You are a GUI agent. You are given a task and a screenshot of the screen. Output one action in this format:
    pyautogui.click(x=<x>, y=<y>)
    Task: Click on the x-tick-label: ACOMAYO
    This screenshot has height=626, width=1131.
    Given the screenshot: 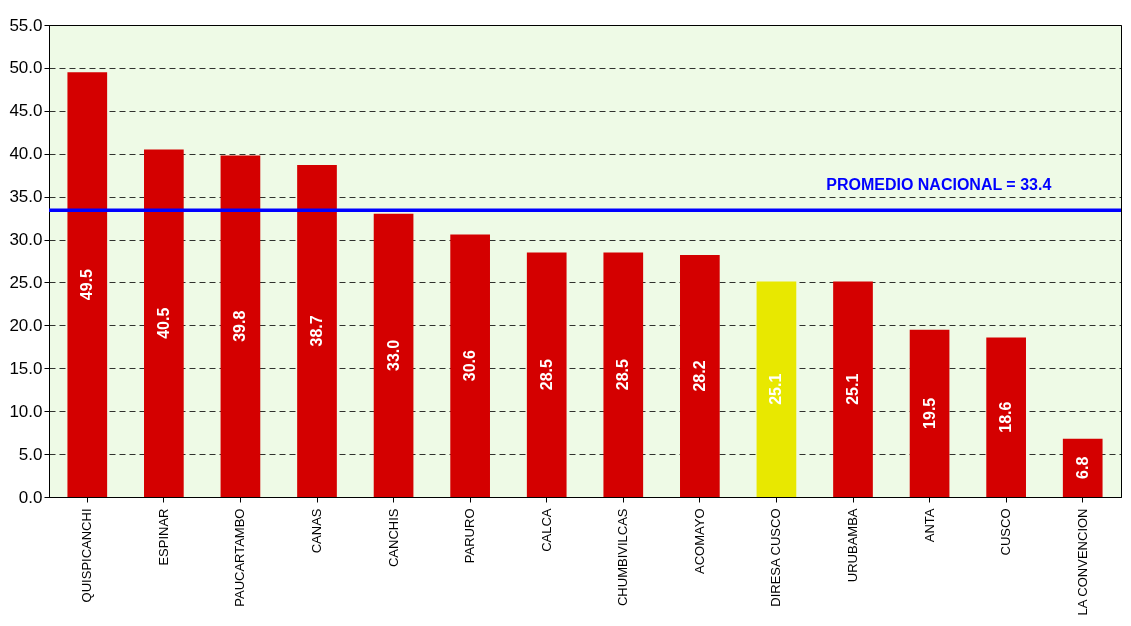 What is the action you would take?
    pyautogui.click(x=699, y=541)
    